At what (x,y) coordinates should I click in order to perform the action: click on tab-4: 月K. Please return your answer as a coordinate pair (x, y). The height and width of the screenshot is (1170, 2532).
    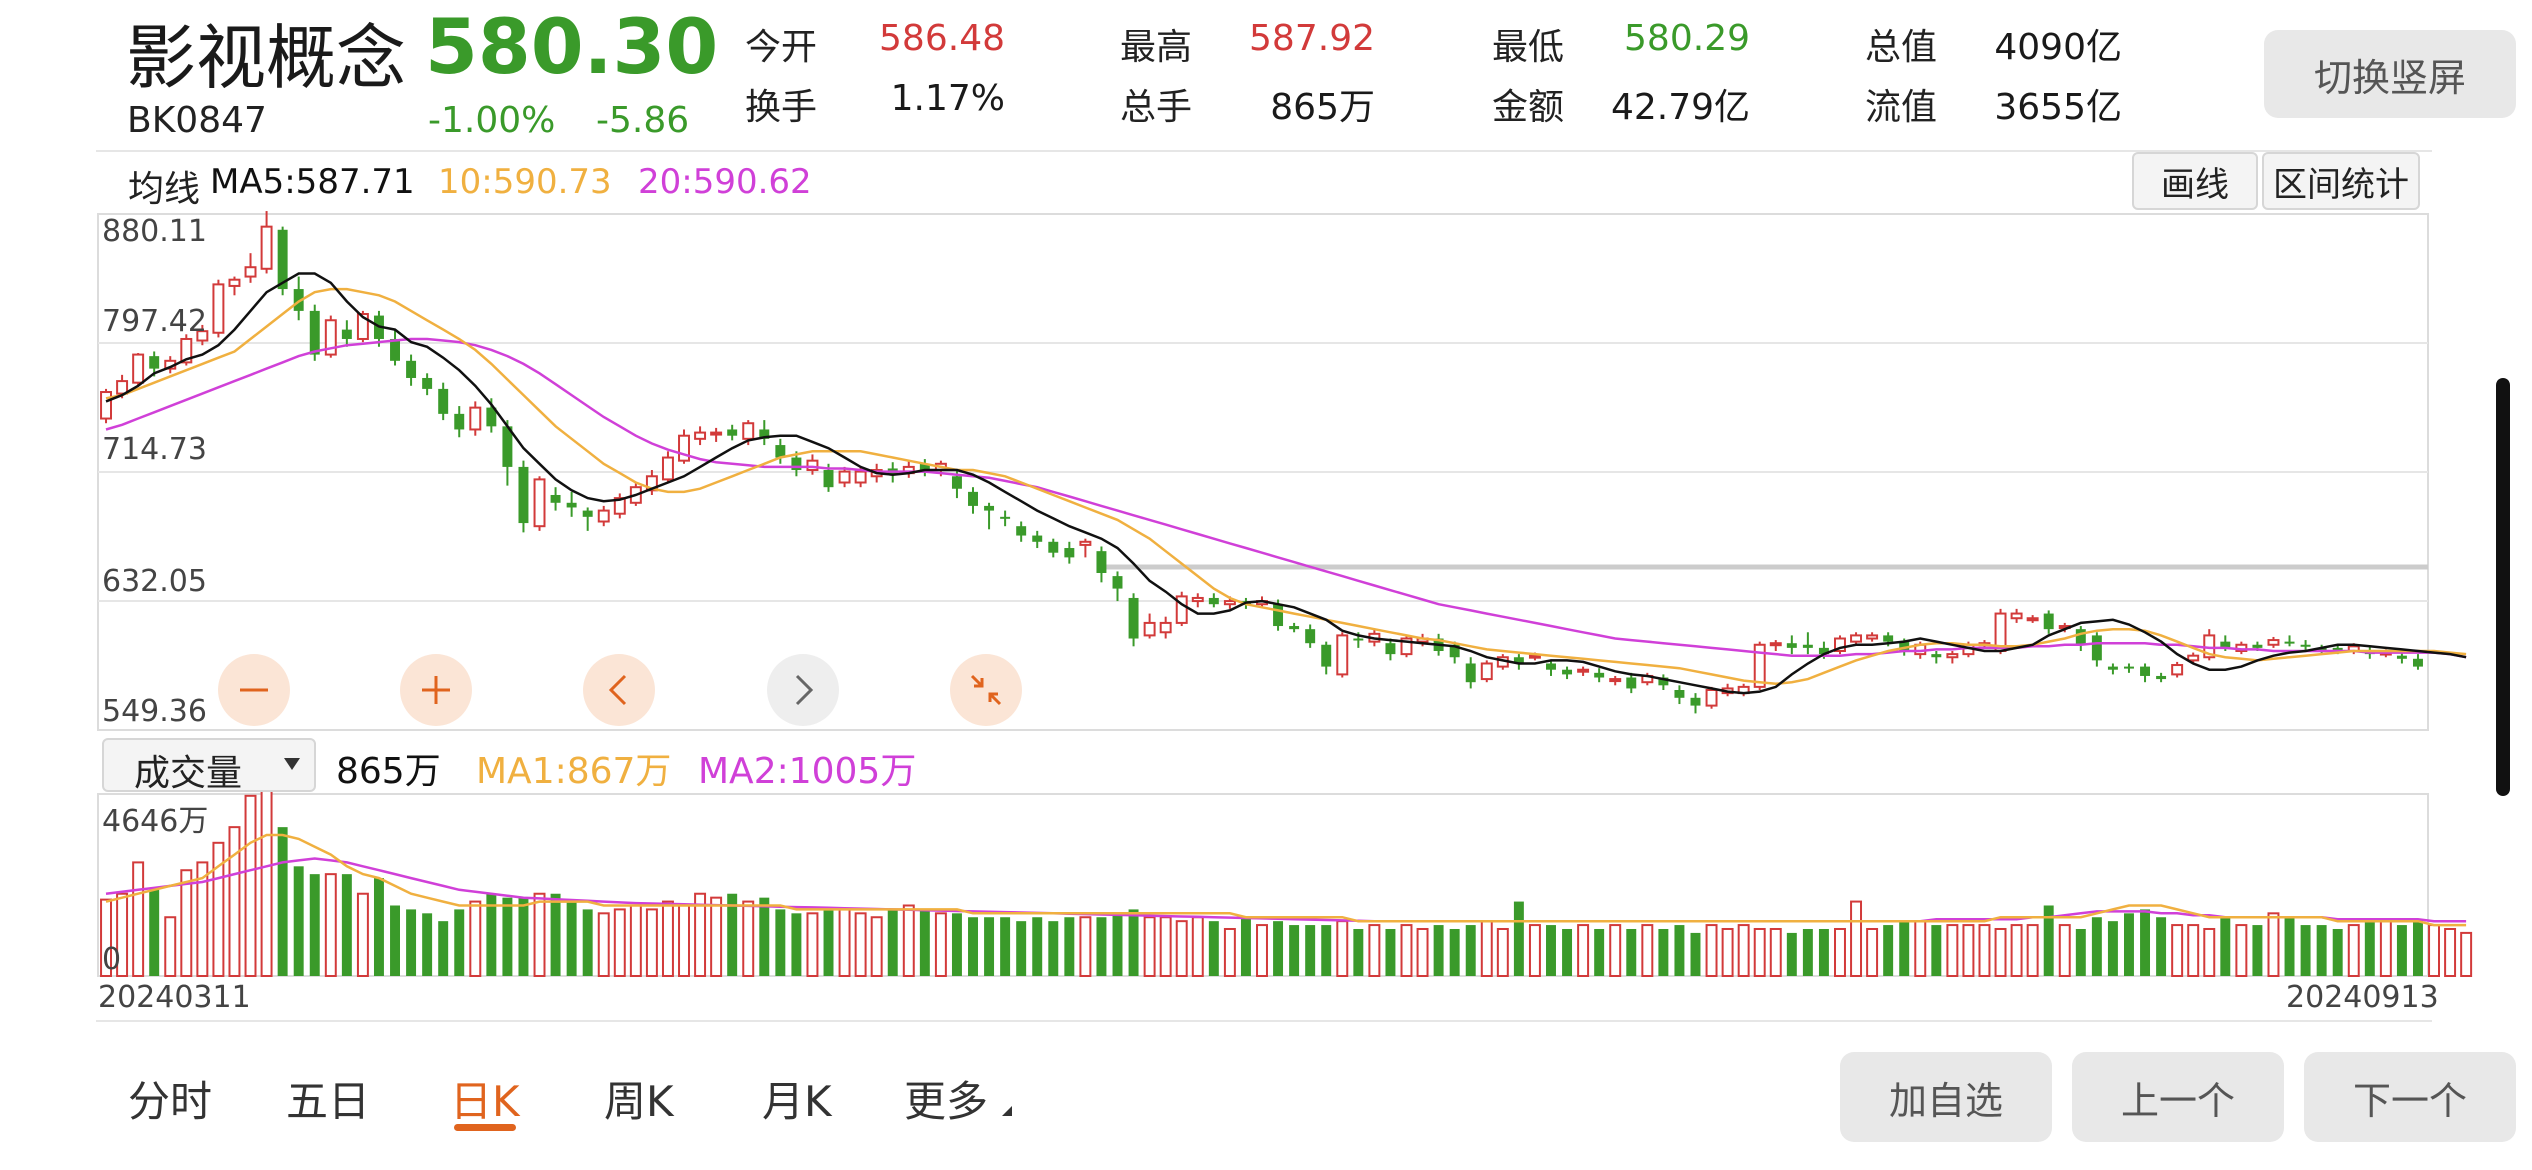
    Looking at the image, I should click on (797, 1101).